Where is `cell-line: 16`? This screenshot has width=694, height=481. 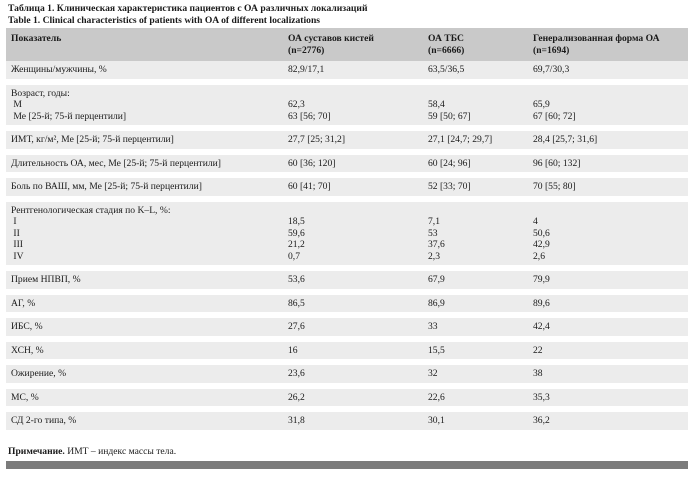
cell-line: 16 is located at coordinates (293, 350).